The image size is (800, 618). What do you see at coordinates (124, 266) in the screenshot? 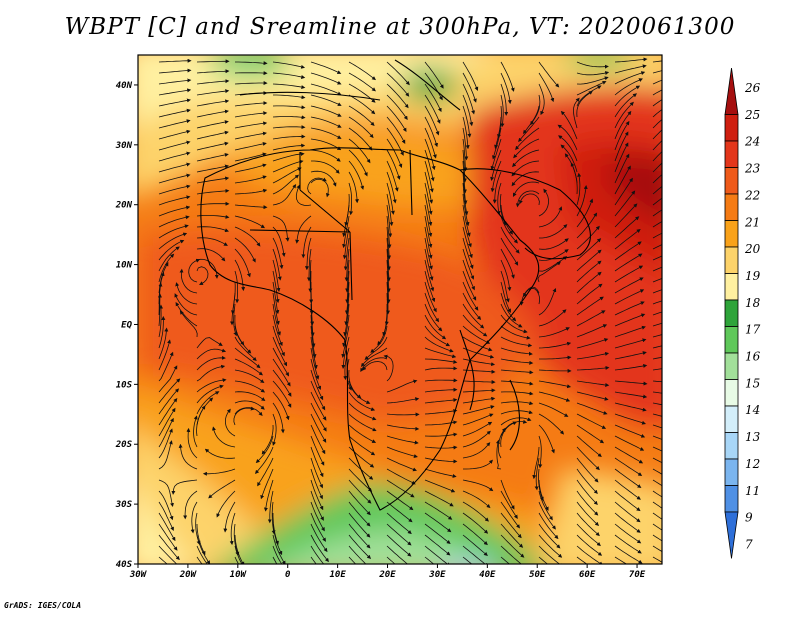
I see `lat-tick-label: 10N` at bounding box center [124, 266].